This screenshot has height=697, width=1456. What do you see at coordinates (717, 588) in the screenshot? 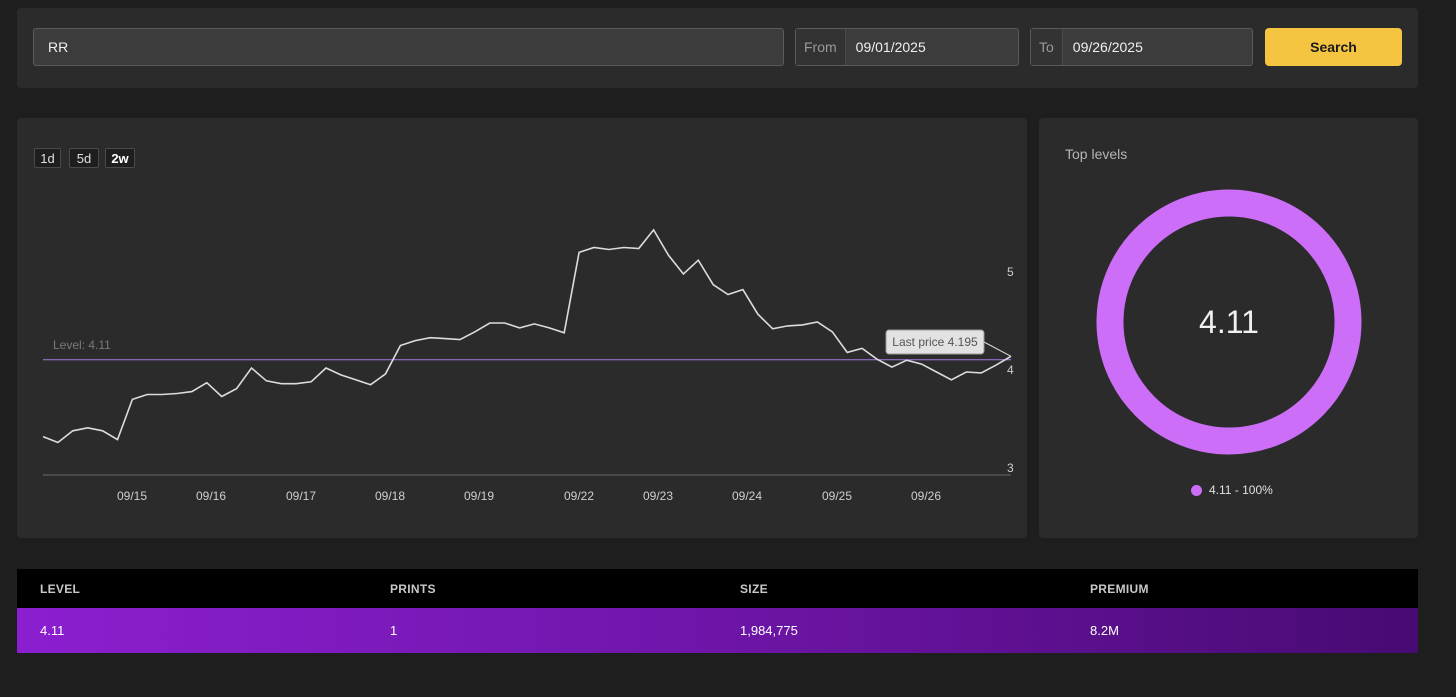
I see `table-header: LEVEL PRINTS SIZE PREMIUM` at bounding box center [717, 588].